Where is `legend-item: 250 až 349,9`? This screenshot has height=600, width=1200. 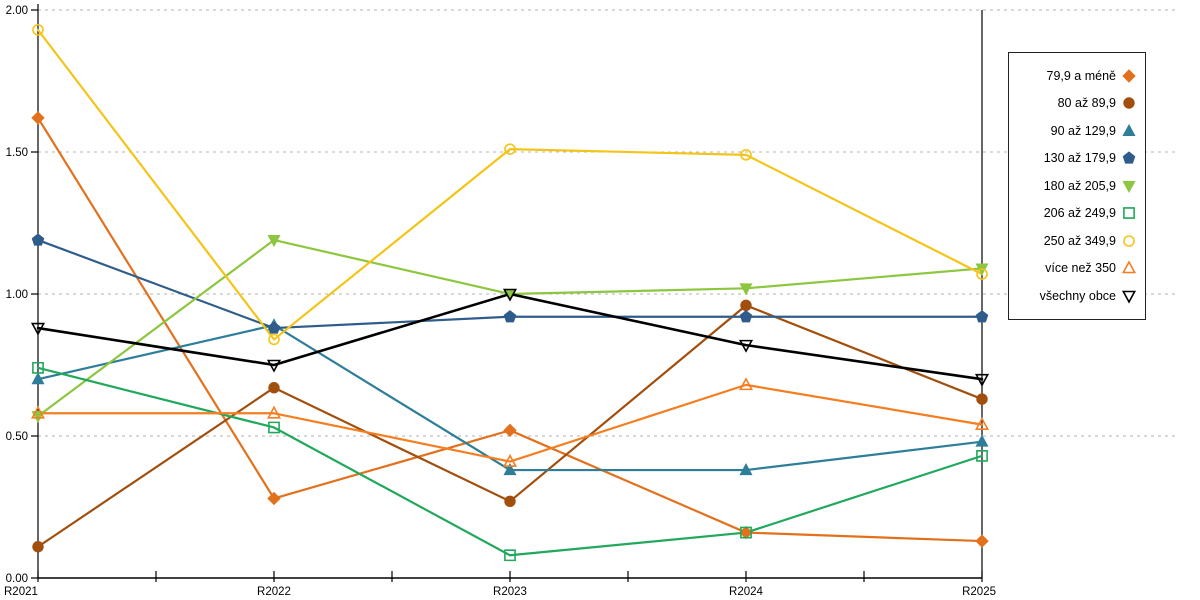 legend-item: 250 až 349,9 is located at coordinates (1076, 241).